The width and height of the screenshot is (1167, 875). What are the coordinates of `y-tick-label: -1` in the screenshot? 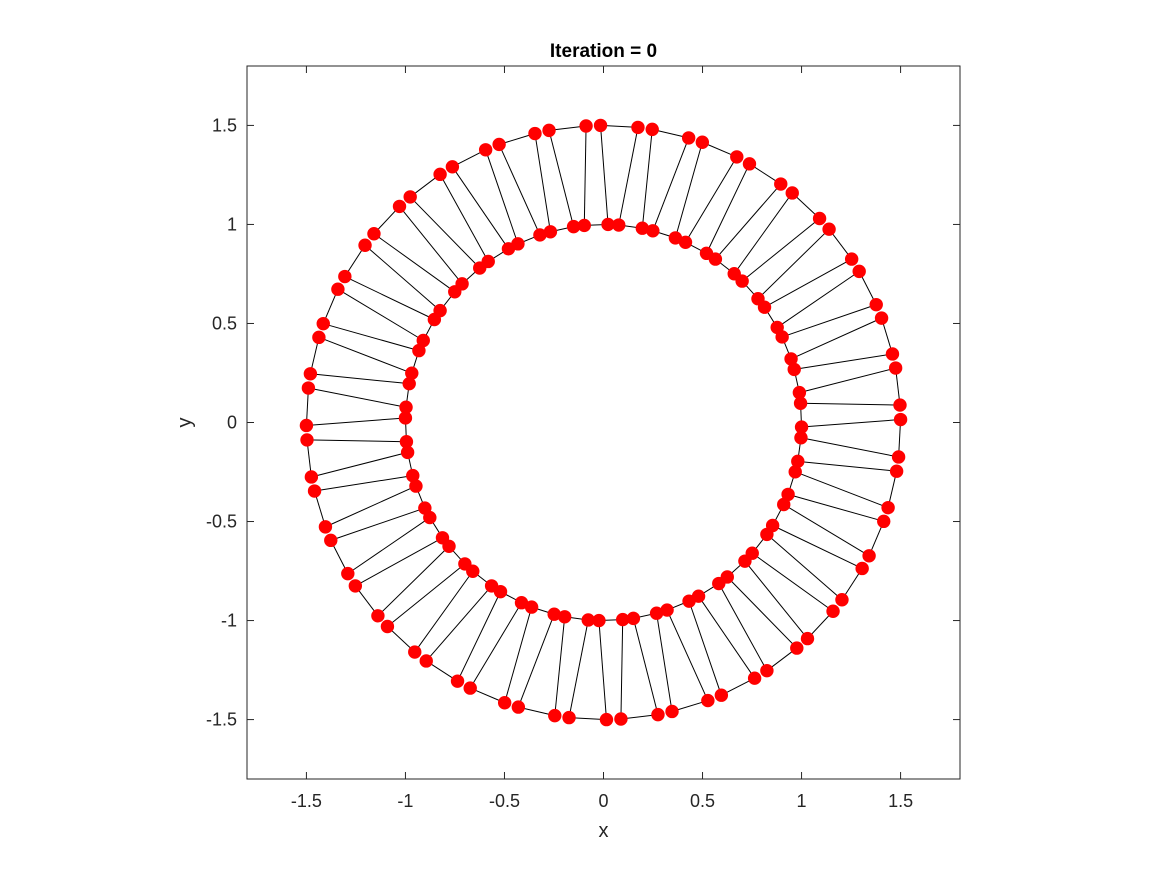 It's located at (229, 621).